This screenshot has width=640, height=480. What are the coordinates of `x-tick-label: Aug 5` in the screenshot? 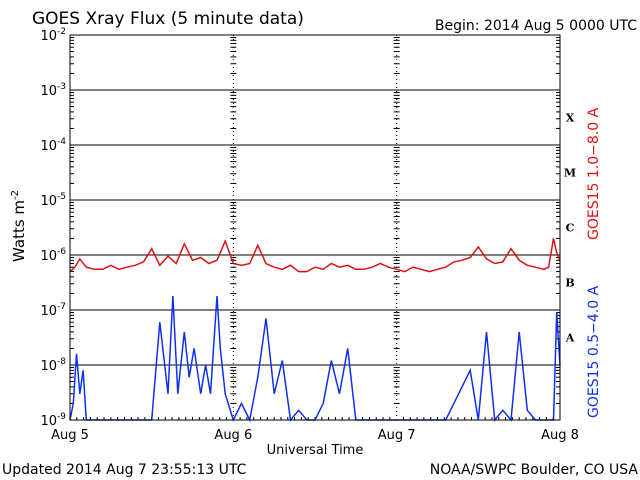 It's located at (70, 435).